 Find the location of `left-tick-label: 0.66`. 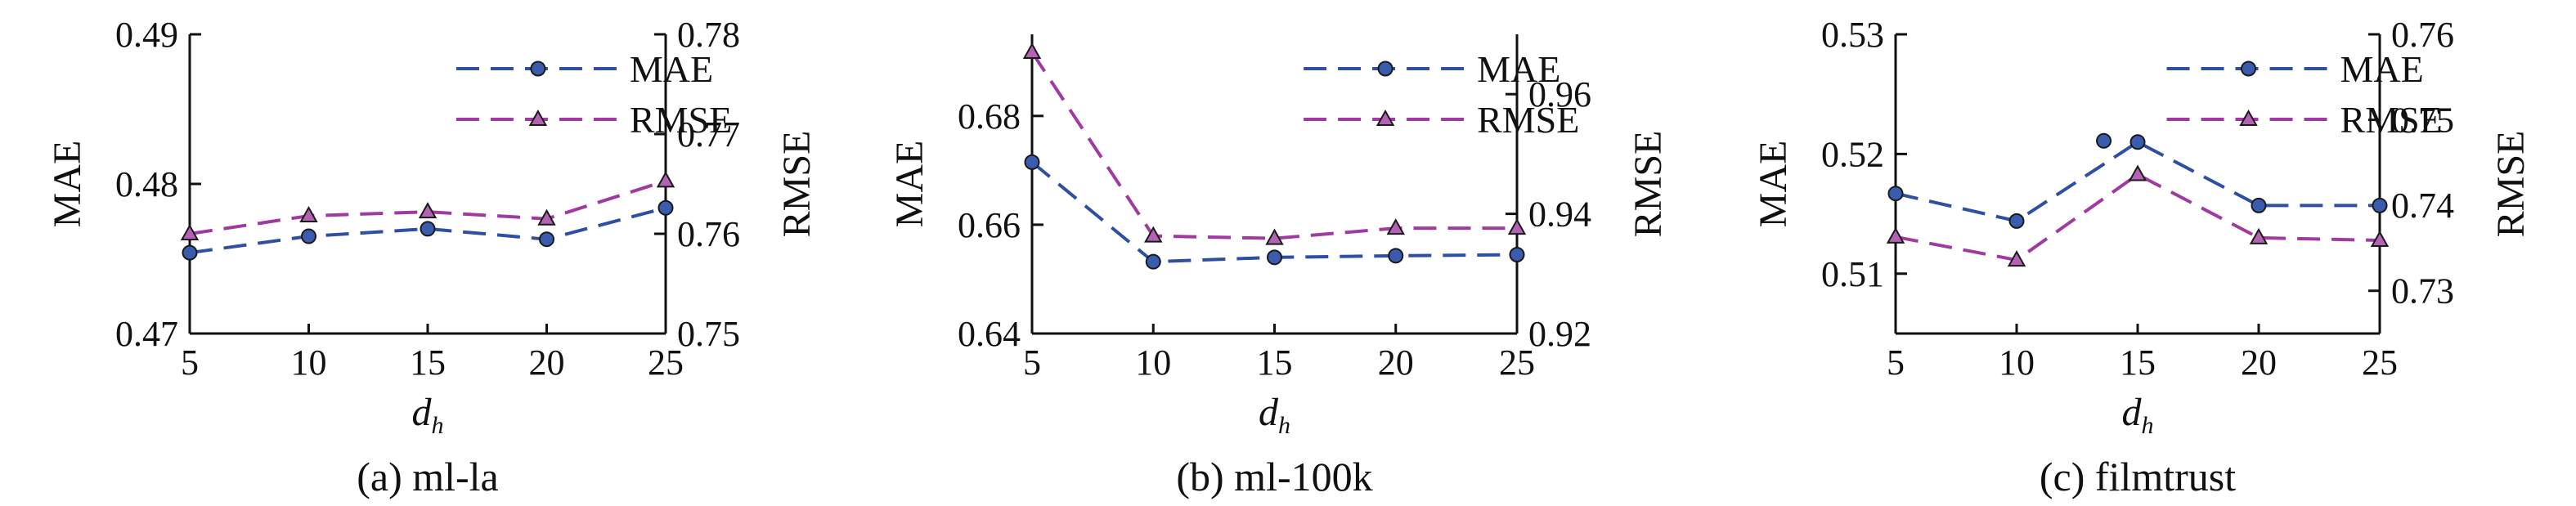

left-tick-label: 0.66 is located at coordinates (989, 225).